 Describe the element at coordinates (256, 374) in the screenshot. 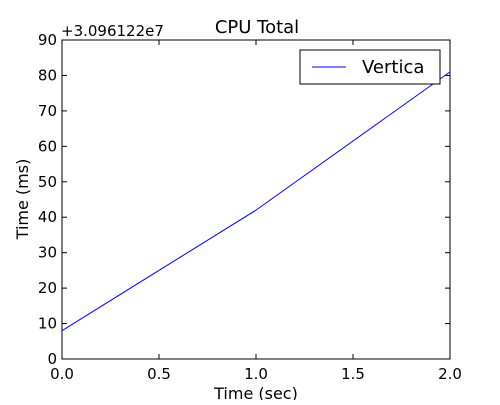

I see `x-tick-label: 1.0` at that location.